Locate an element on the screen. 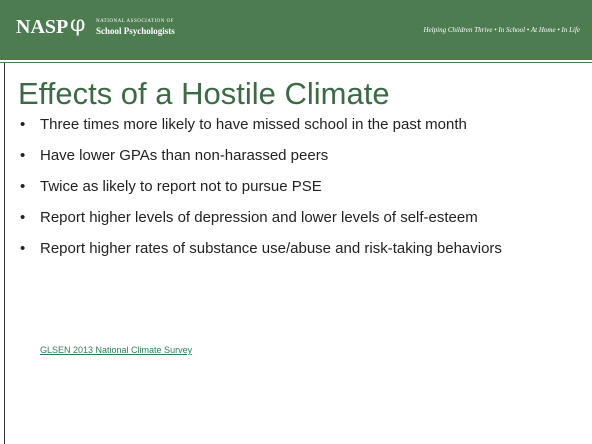  logo-symbol: φ is located at coordinates (78, 24).